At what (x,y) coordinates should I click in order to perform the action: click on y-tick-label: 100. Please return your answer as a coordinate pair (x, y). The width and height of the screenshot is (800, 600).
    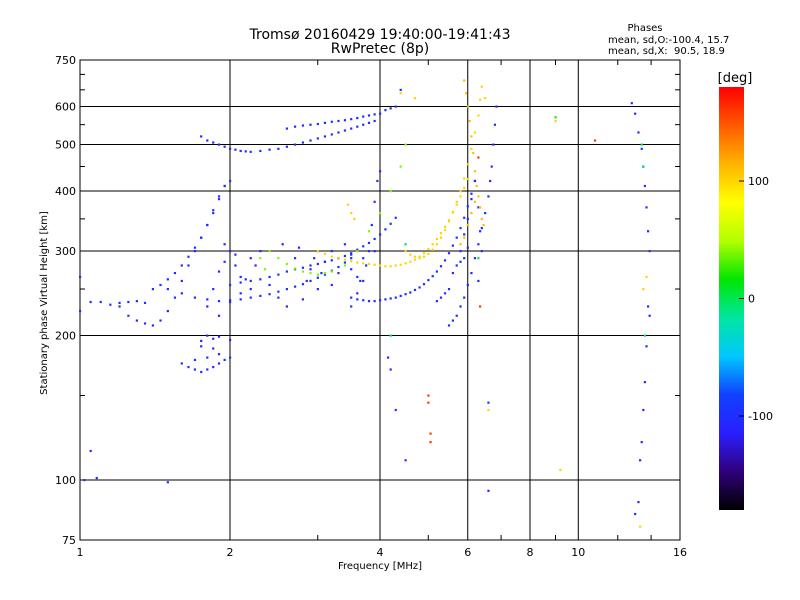
    Looking at the image, I should click on (65, 480).